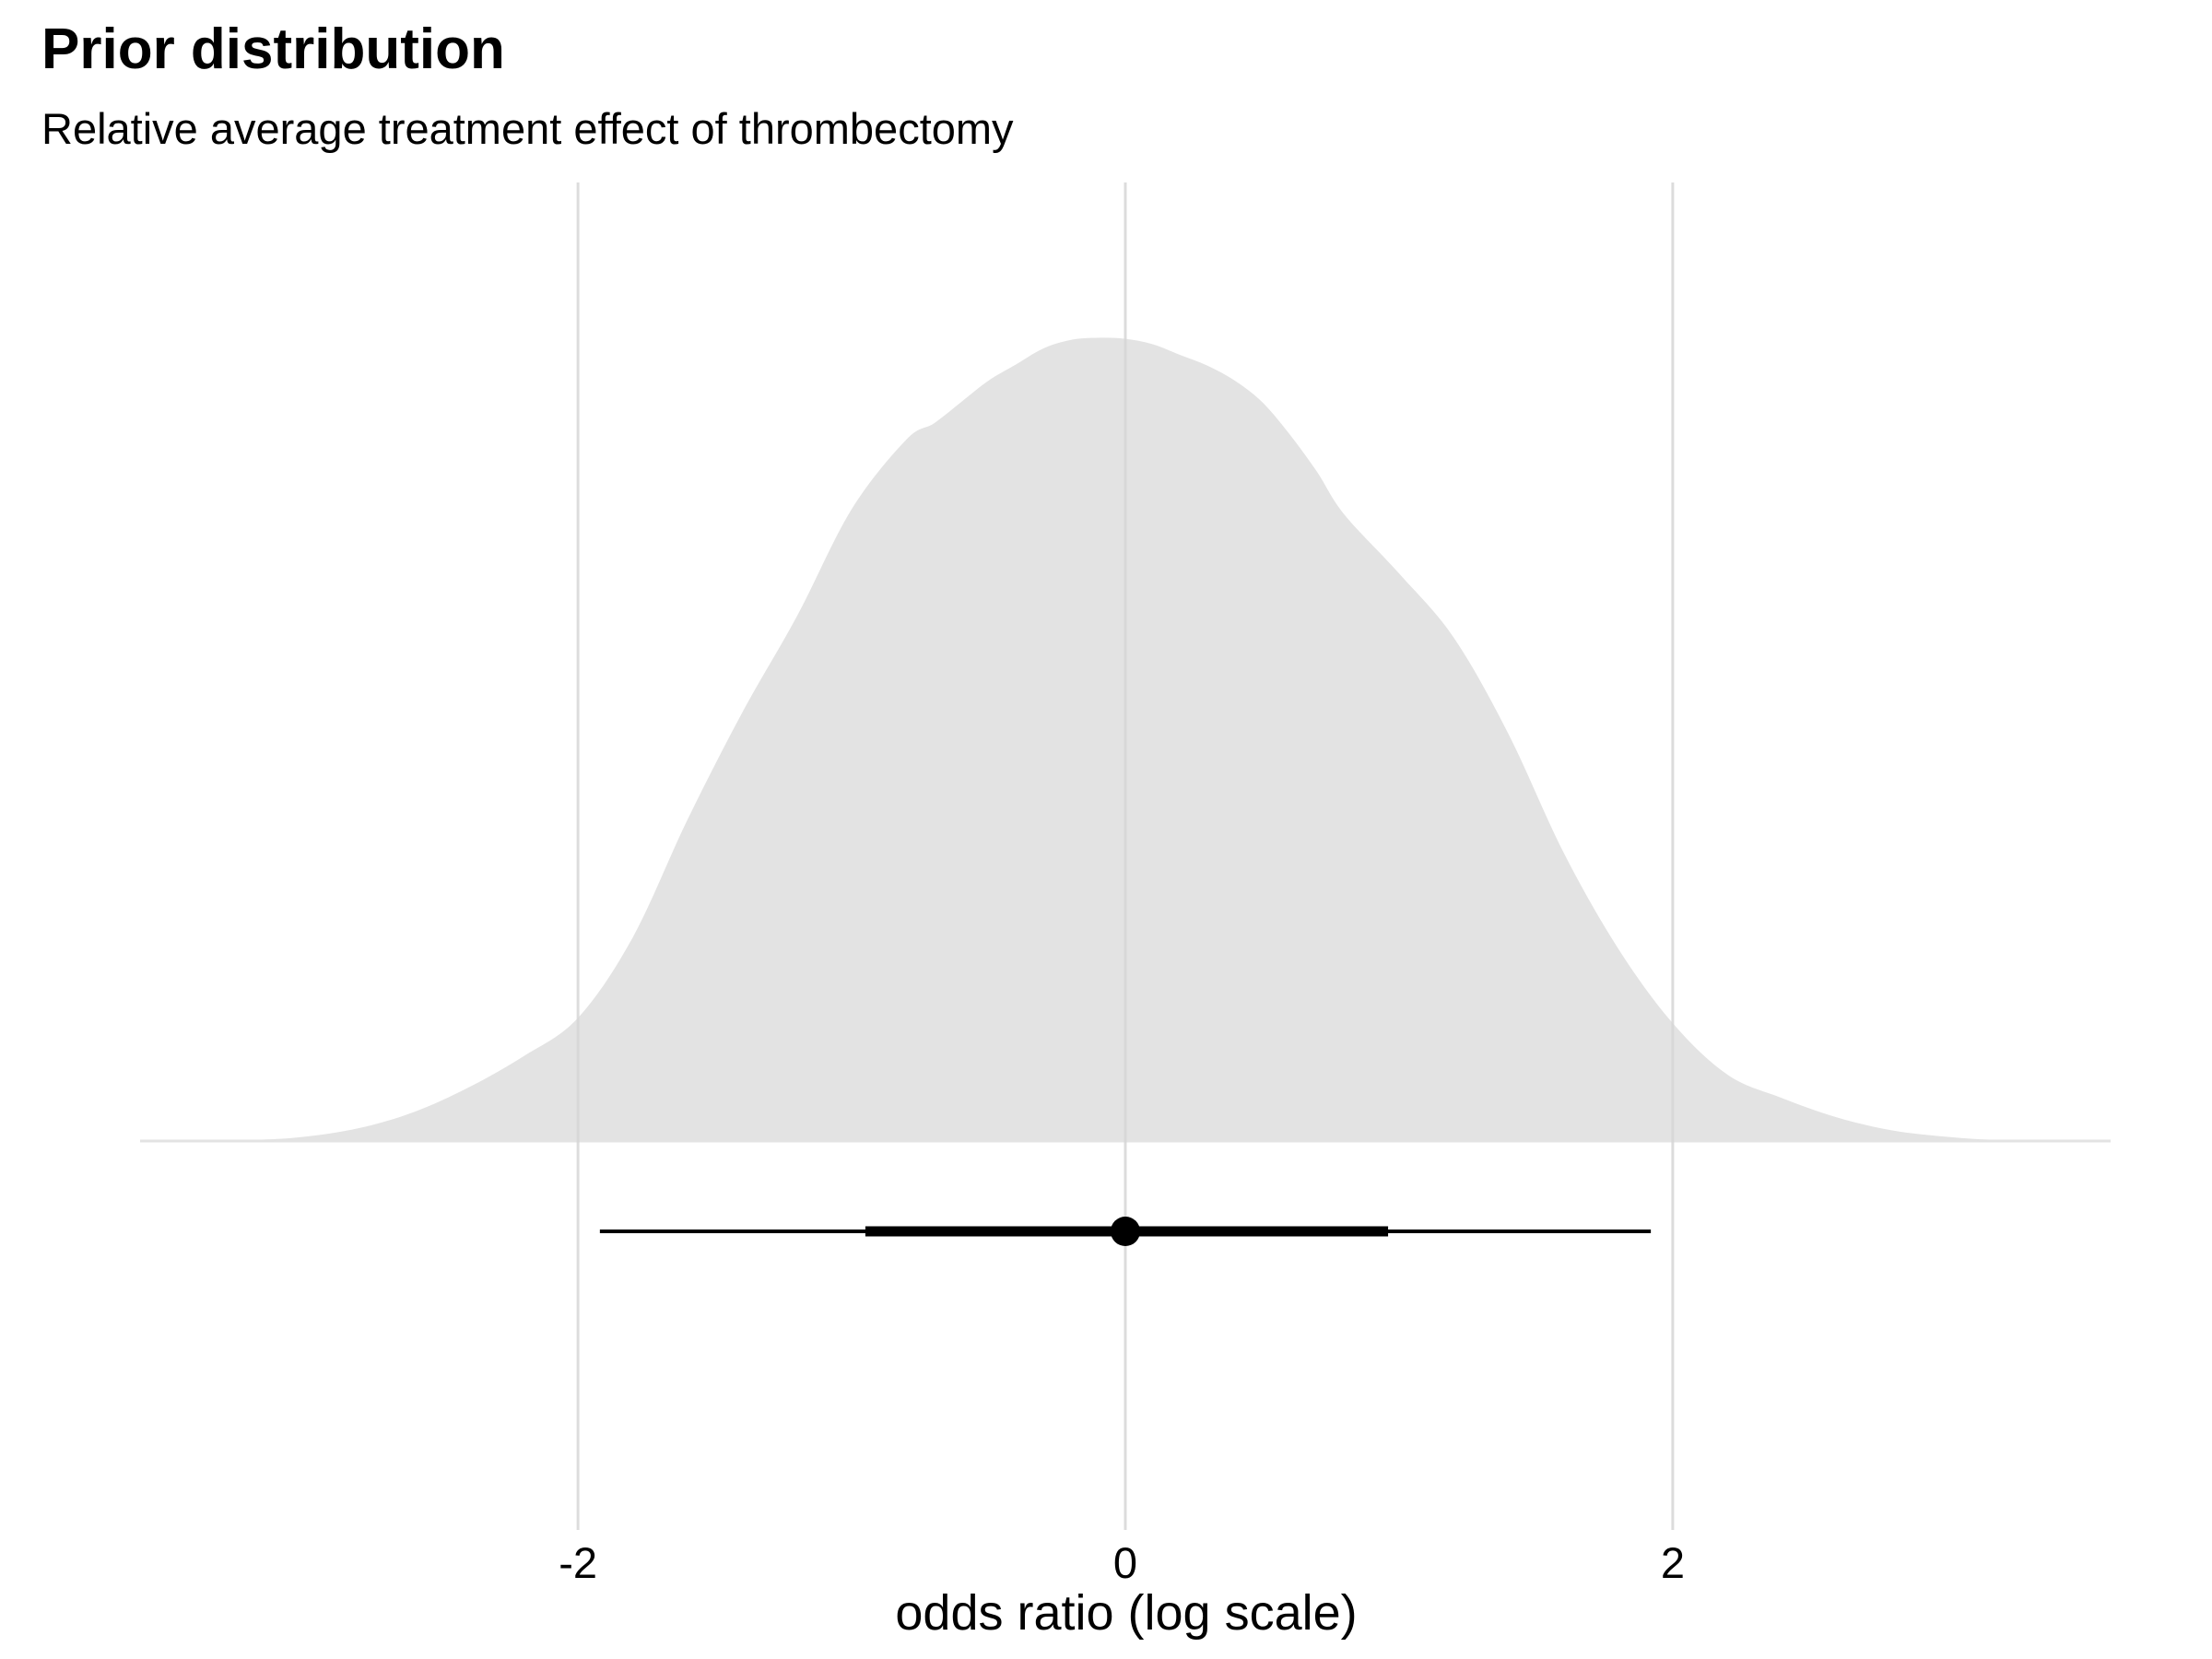  Describe the element at coordinates (578, 1562) in the screenshot. I see `x-tick-label: -2` at that location.